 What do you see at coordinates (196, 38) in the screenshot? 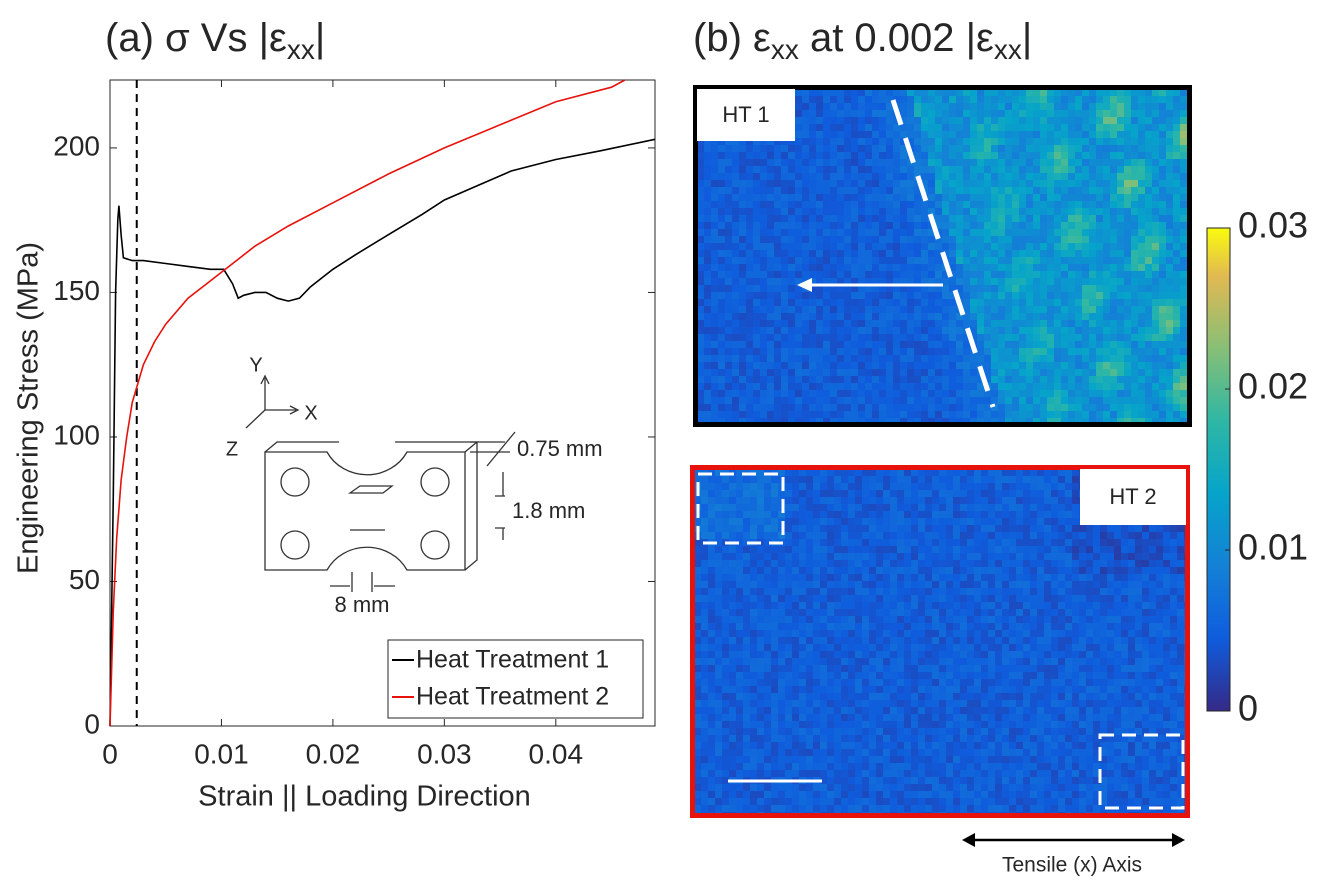
I see `title-text: (a) σ Vs |ε` at bounding box center [196, 38].